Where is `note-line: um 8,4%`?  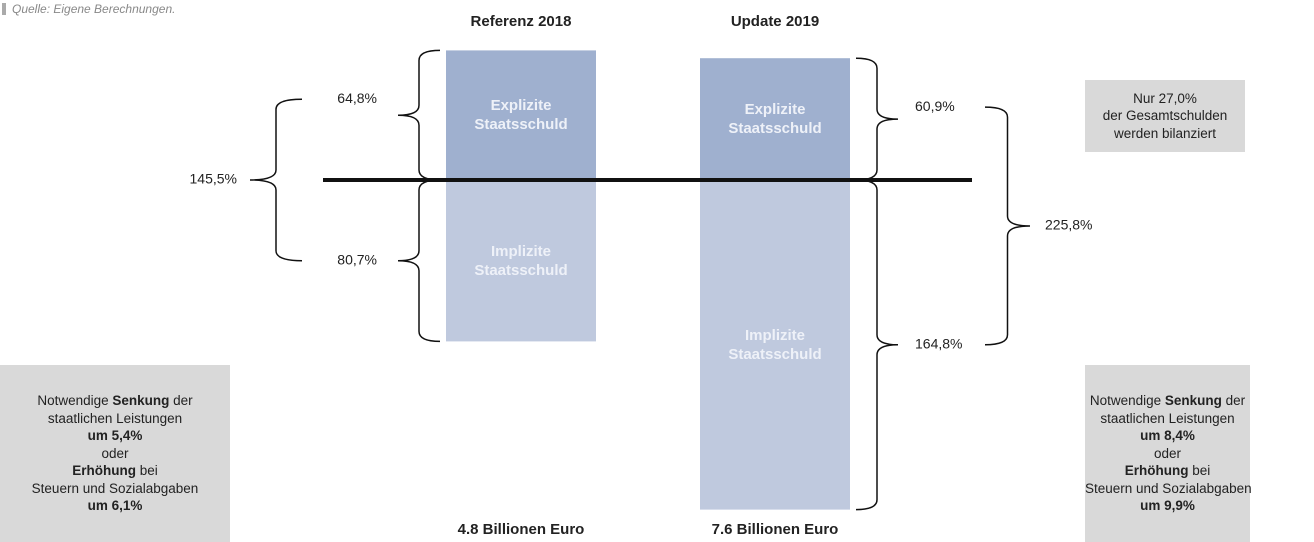 note-line: um 8,4% is located at coordinates (1167, 436).